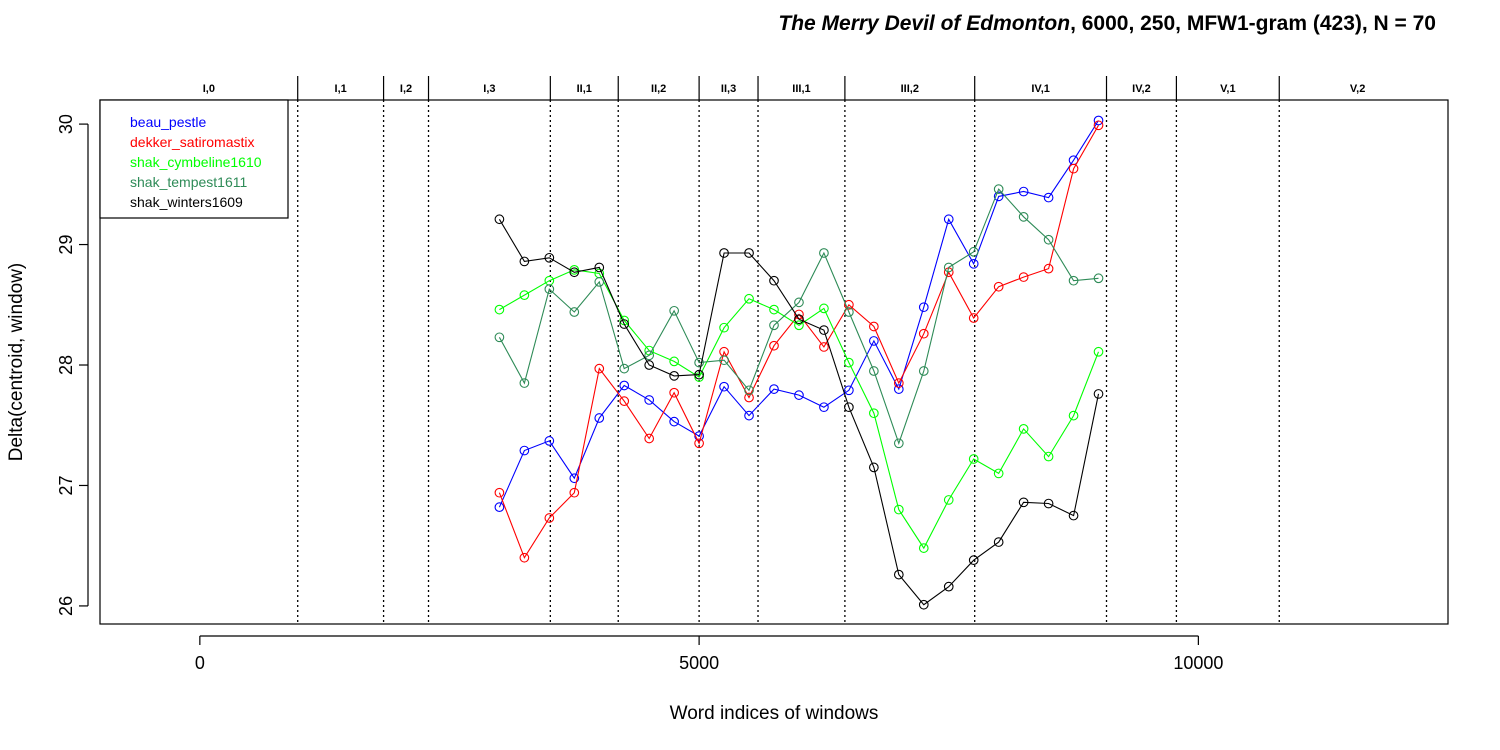 This screenshot has width=1500, height=750. I want to click on series-line-shak_tempest1611, so click(798, 316).